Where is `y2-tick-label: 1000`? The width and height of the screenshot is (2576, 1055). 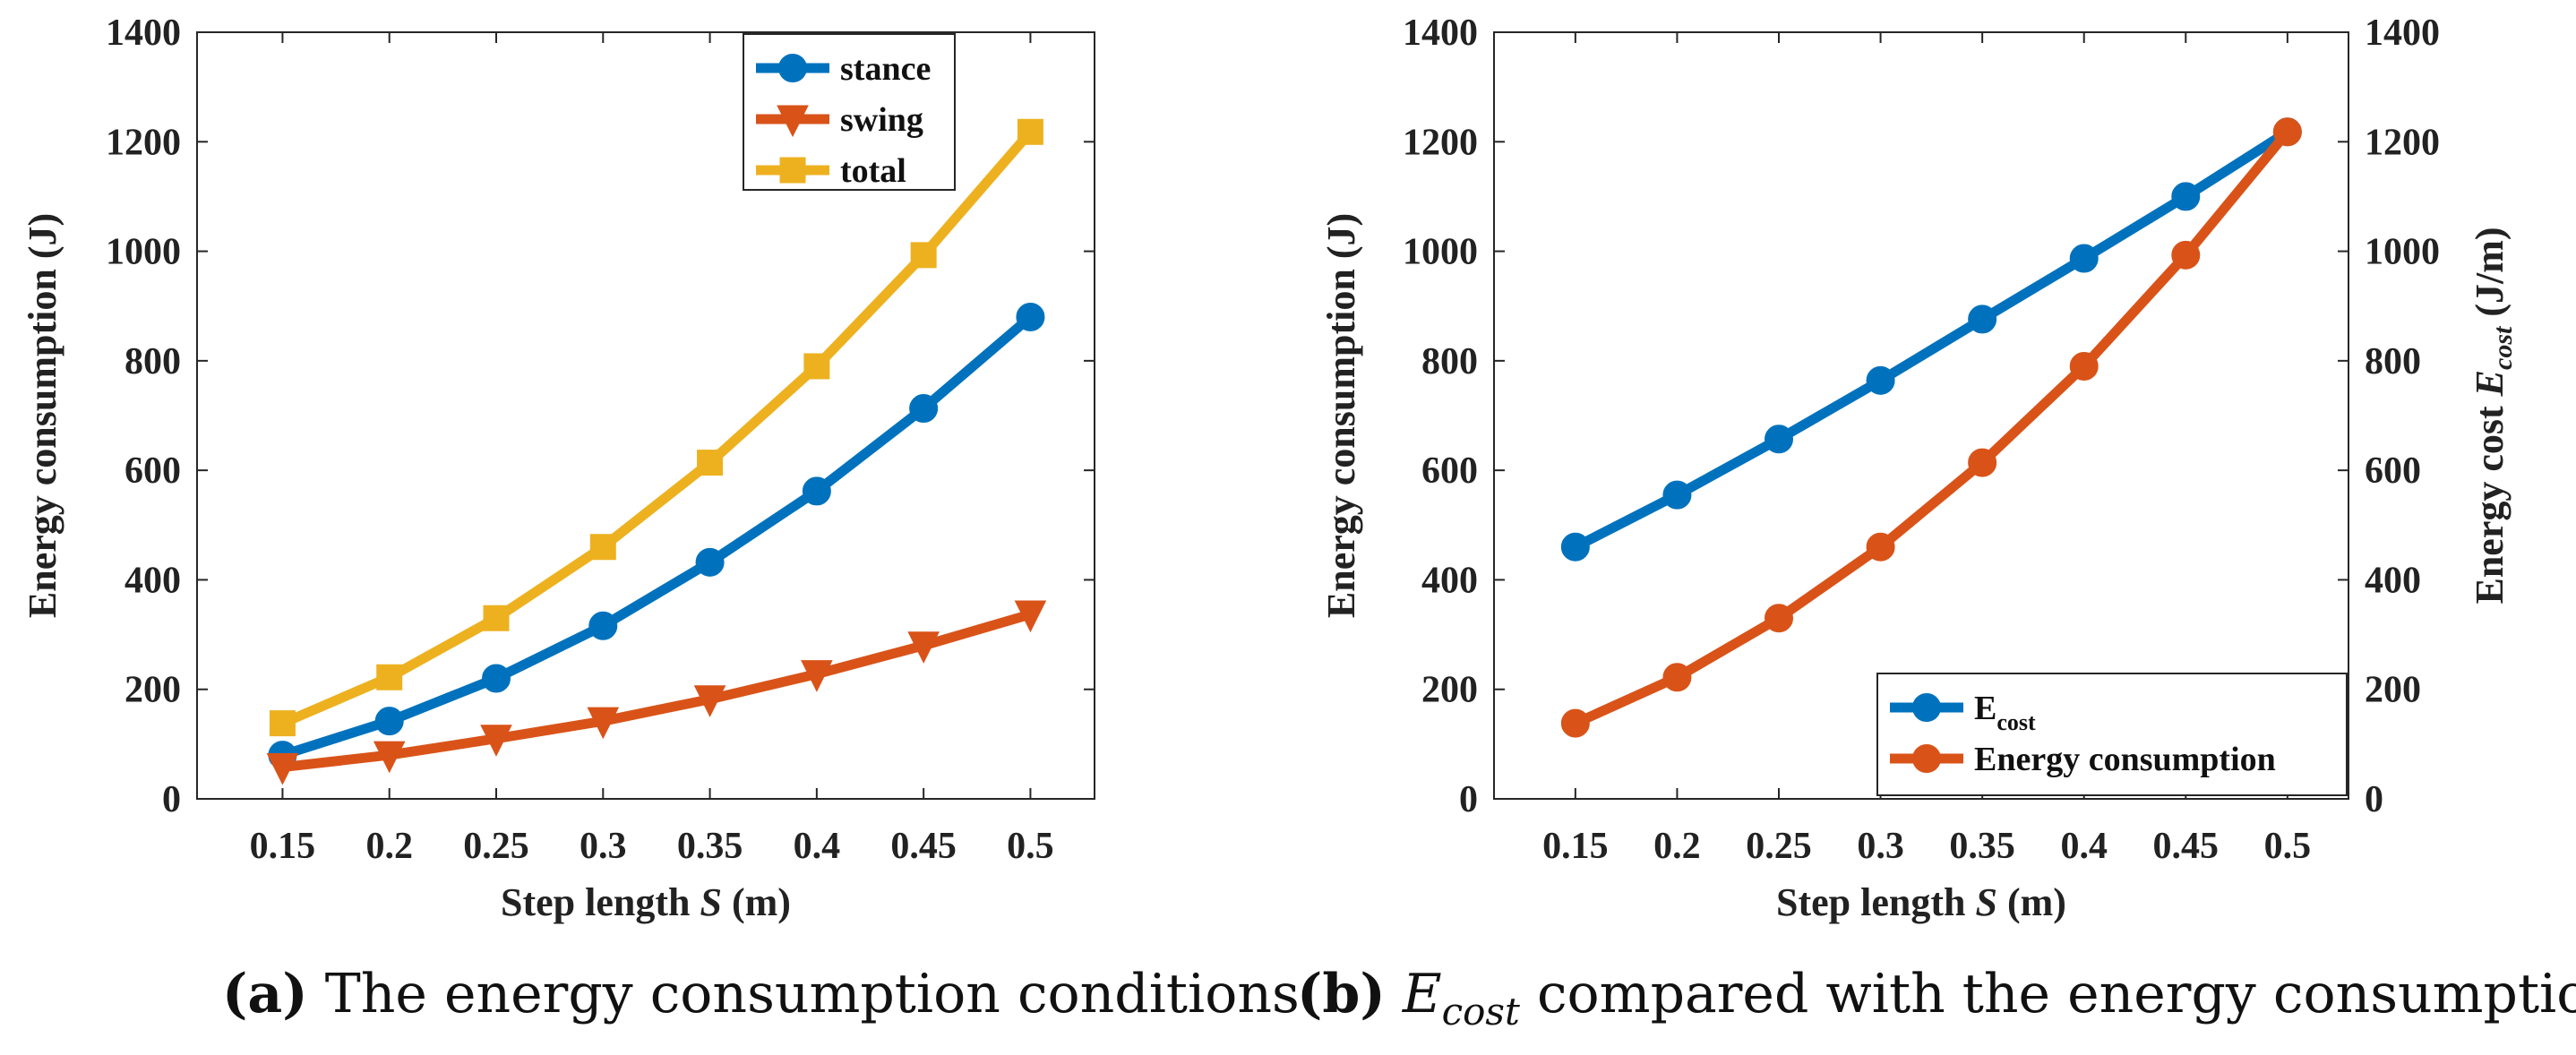 y2-tick-label: 1000 is located at coordinates (2402, 252).